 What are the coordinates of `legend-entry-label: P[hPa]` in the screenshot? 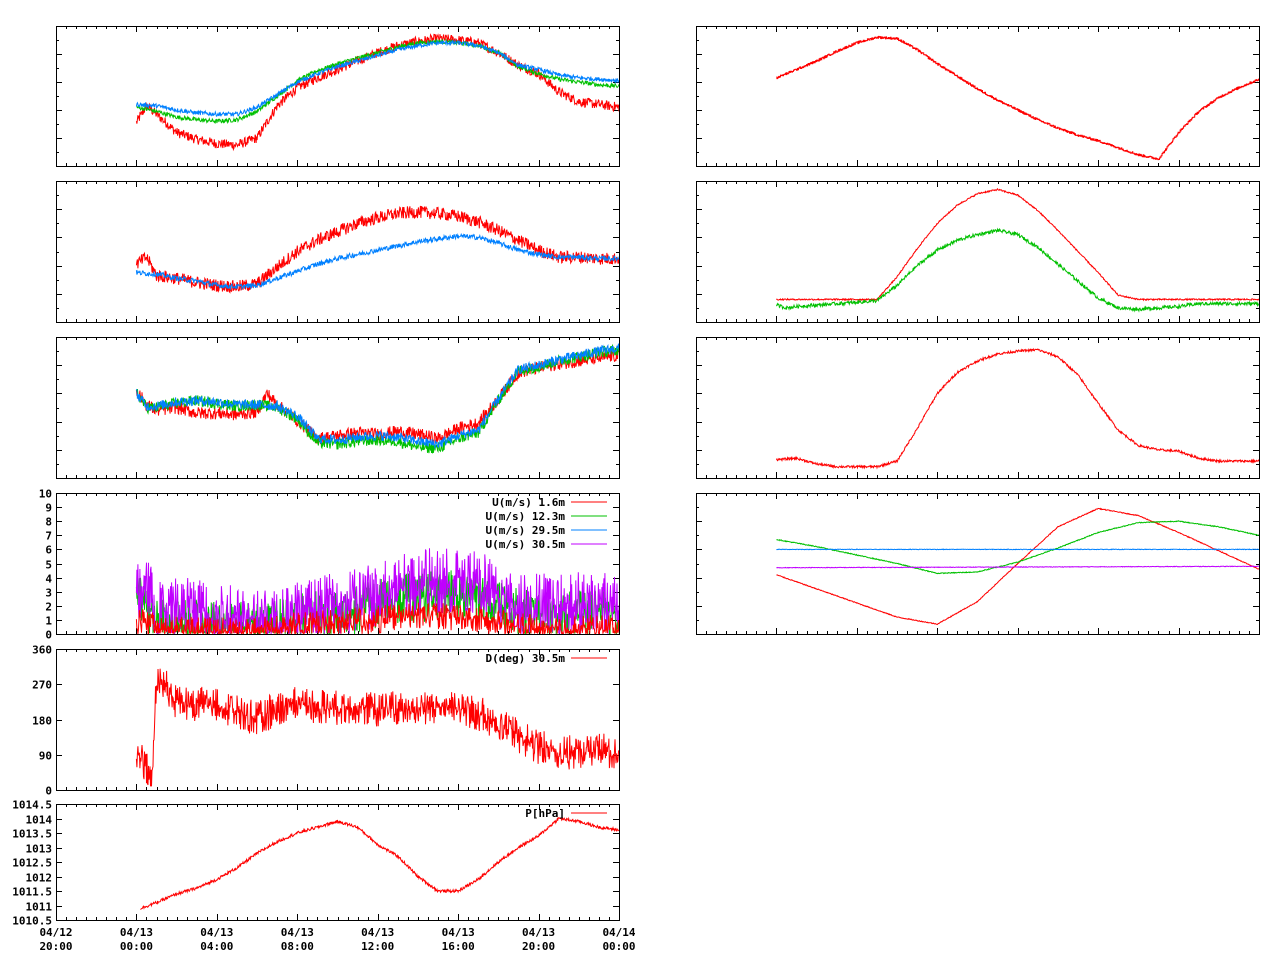 It's located at (545, 813).